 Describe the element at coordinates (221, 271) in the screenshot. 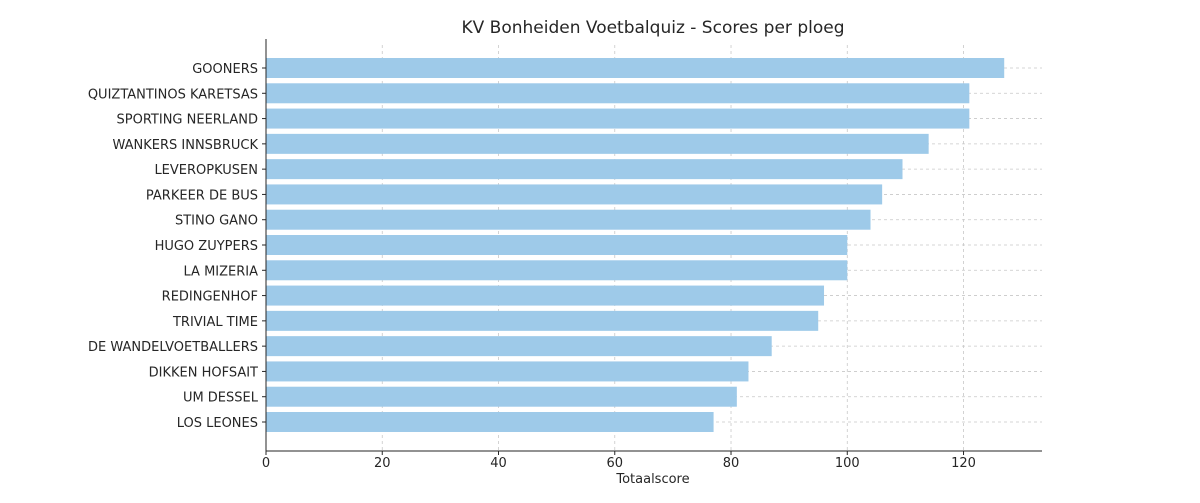

I see `category-label-8: LA MIZERIA` at that location.